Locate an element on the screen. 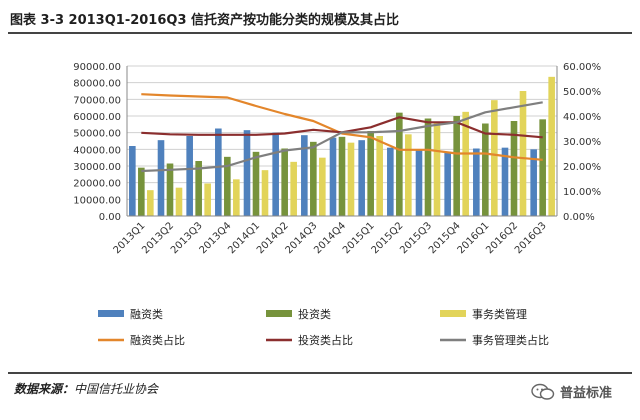  legend-label: 投资类 is located at coordinates (314, 314).